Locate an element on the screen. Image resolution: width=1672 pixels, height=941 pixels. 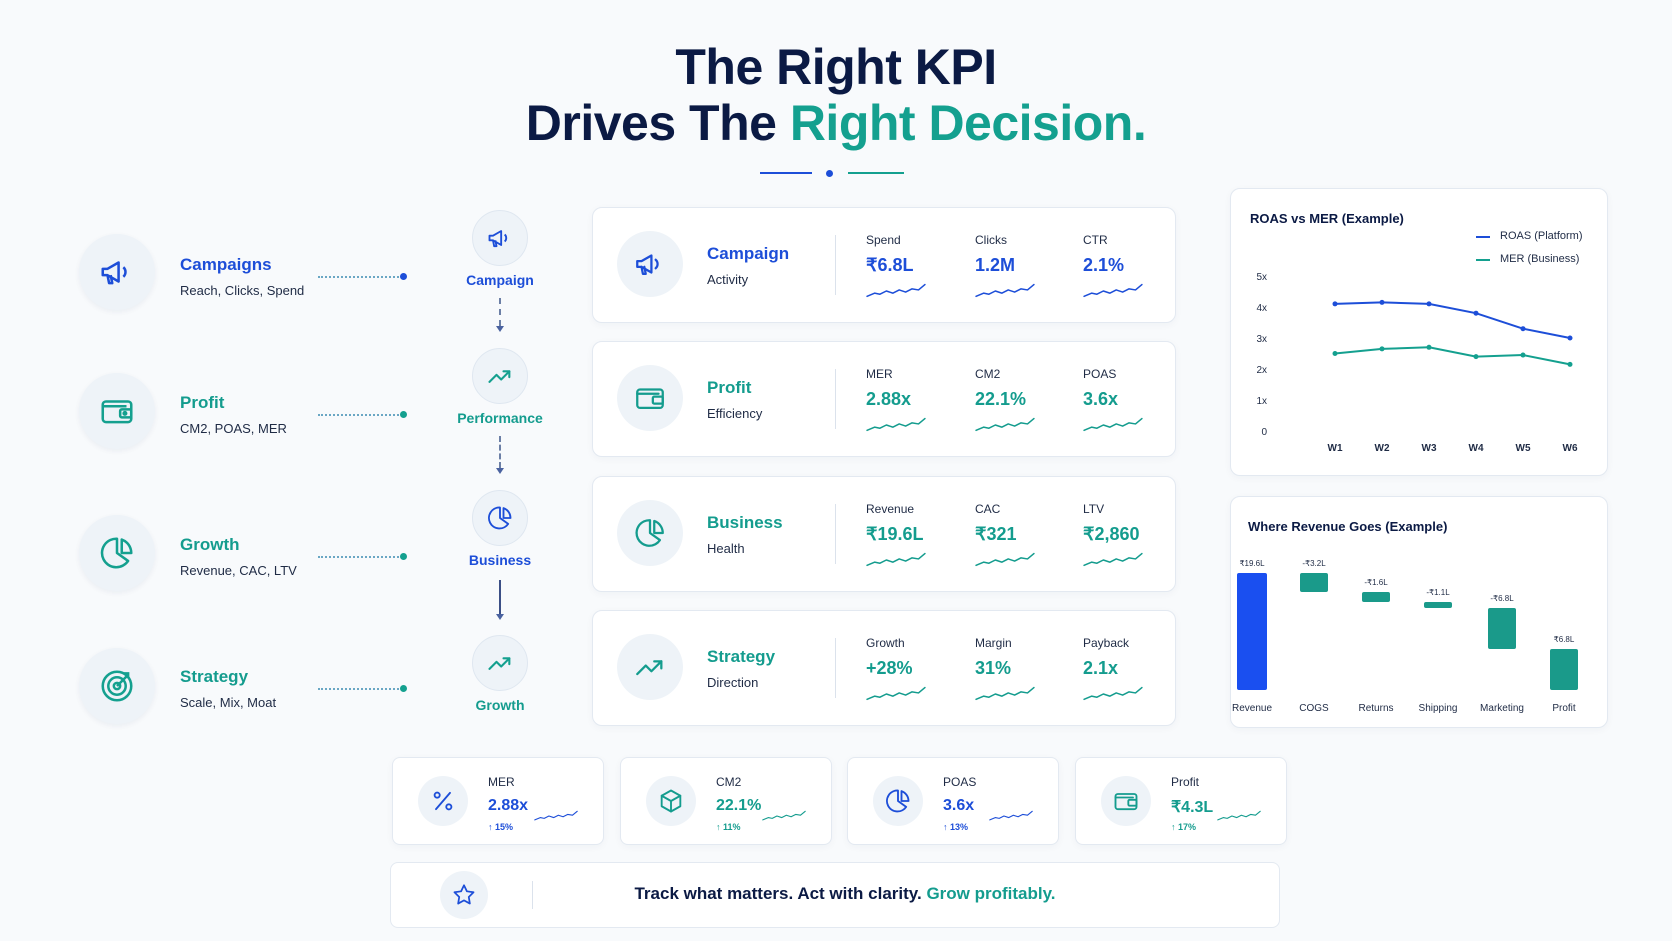
metric-value: 2.1% is located at coordinates (1104, 265).